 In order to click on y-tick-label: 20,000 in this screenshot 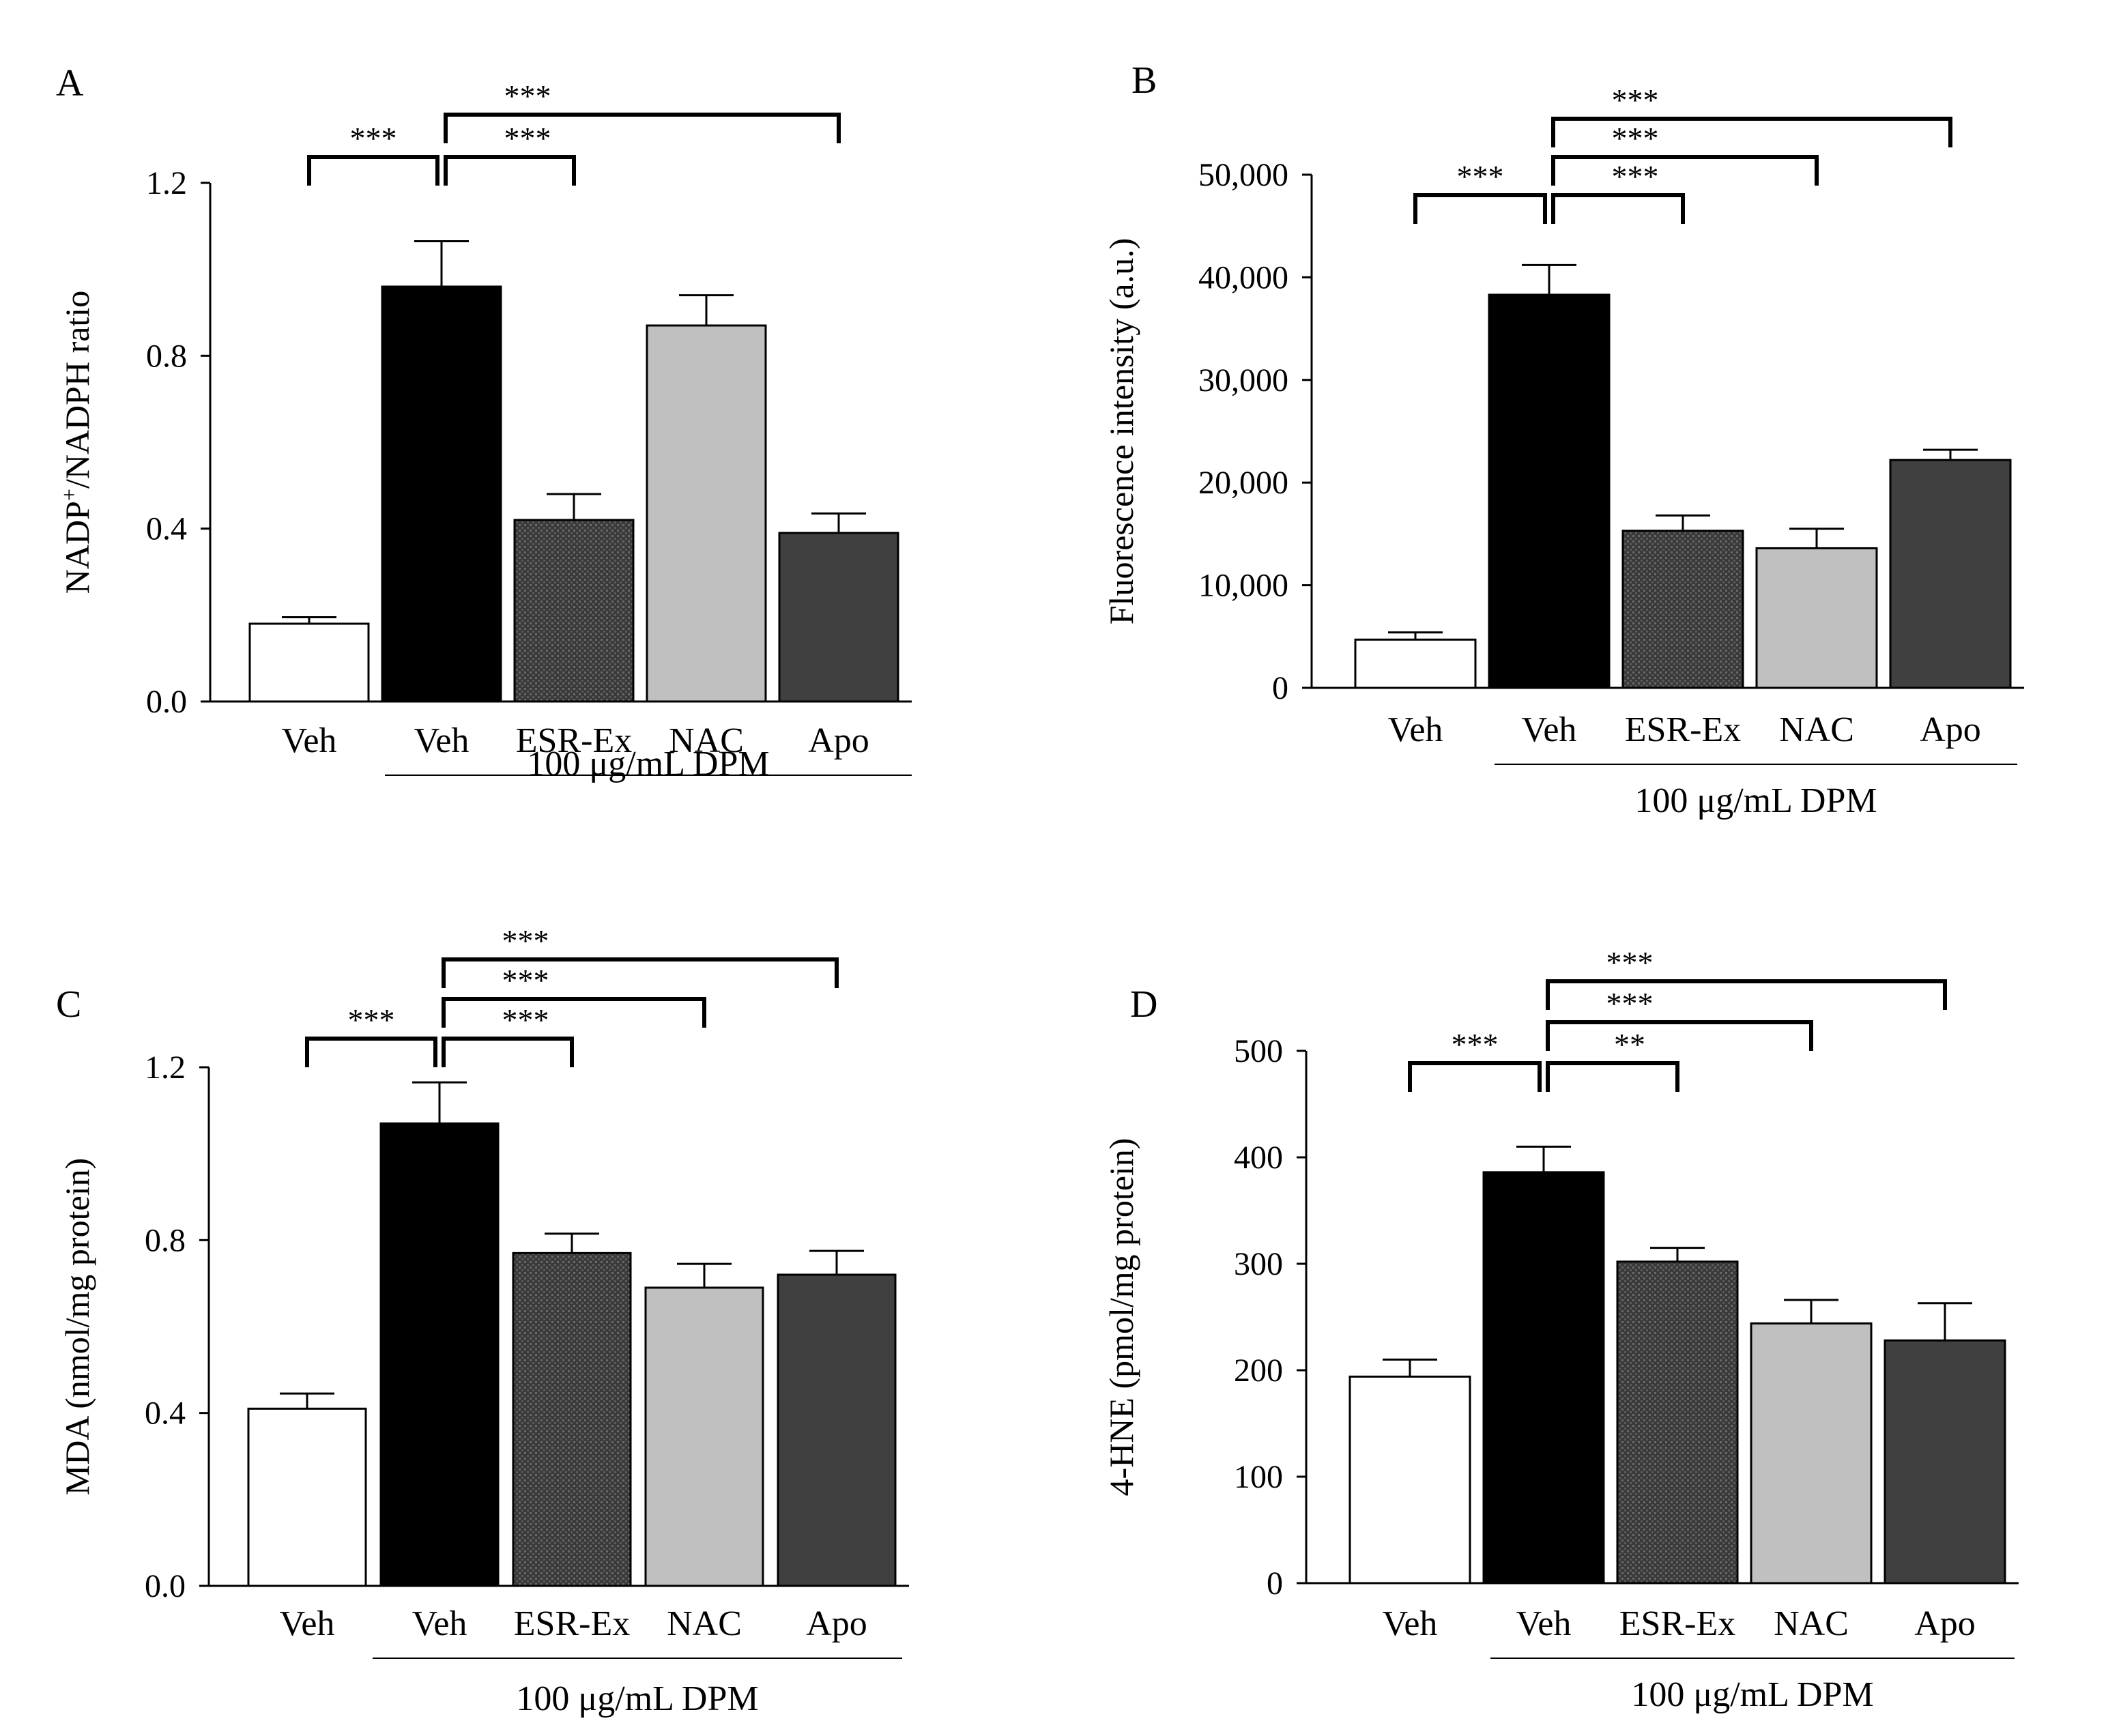, I will do `click(1243, 483)`.